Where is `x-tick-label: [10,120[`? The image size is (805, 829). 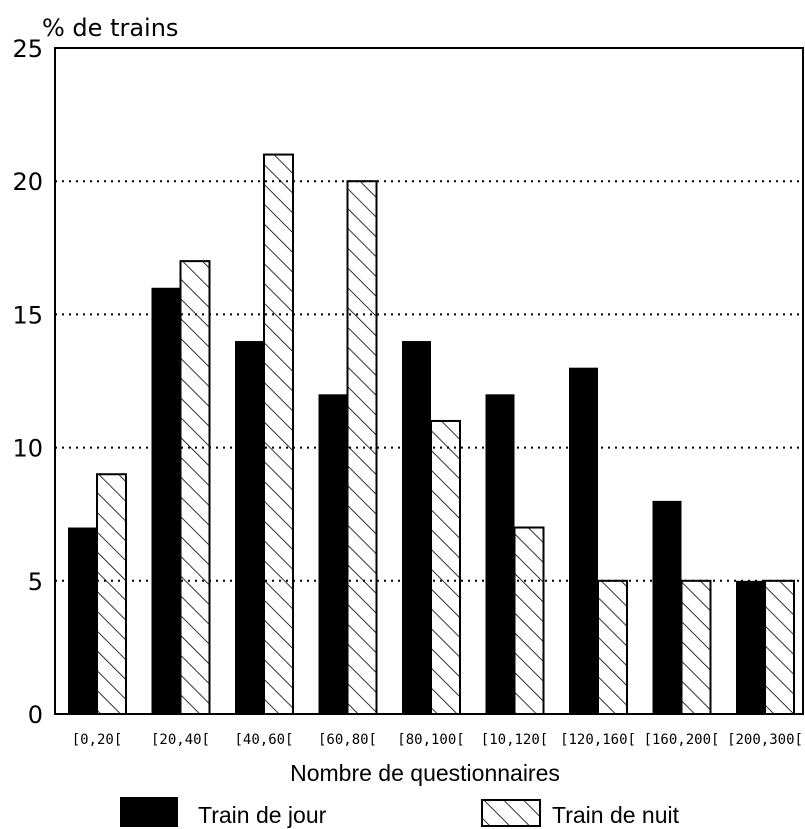 x-tick-label: [10,120[ is located at coordinates (514, 740).